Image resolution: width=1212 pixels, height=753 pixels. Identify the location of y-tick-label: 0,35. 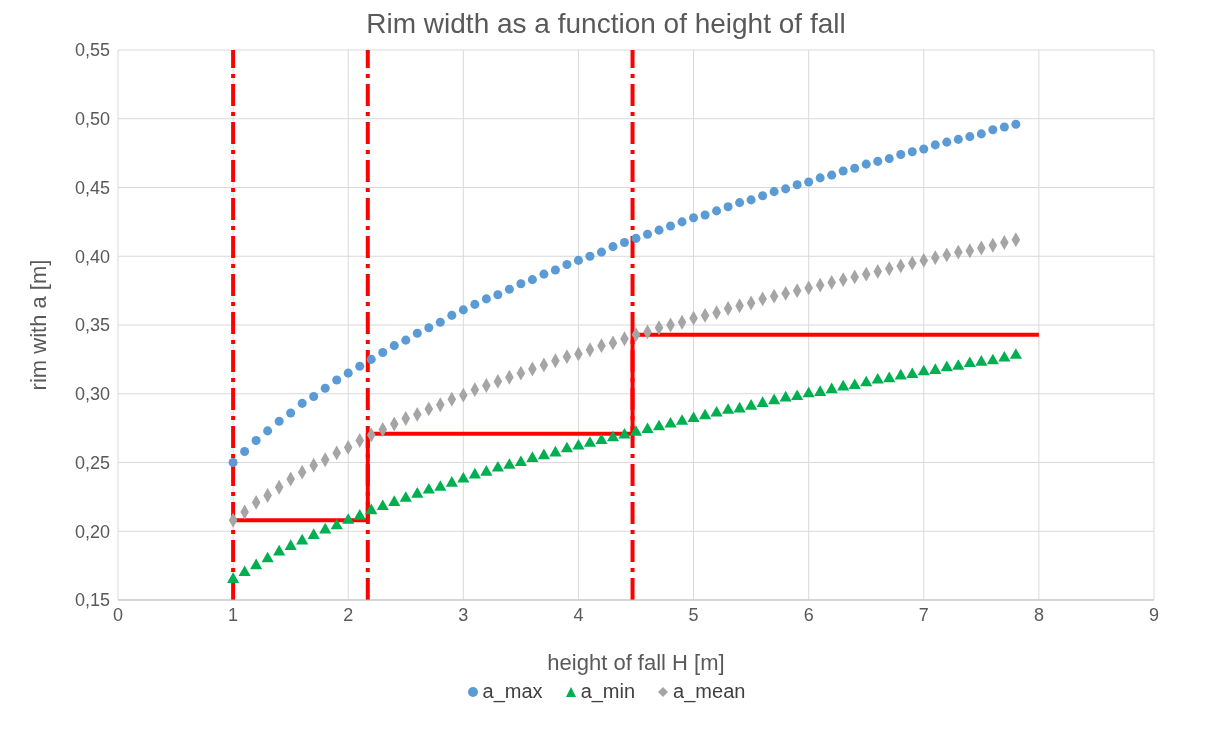
(92, 325).